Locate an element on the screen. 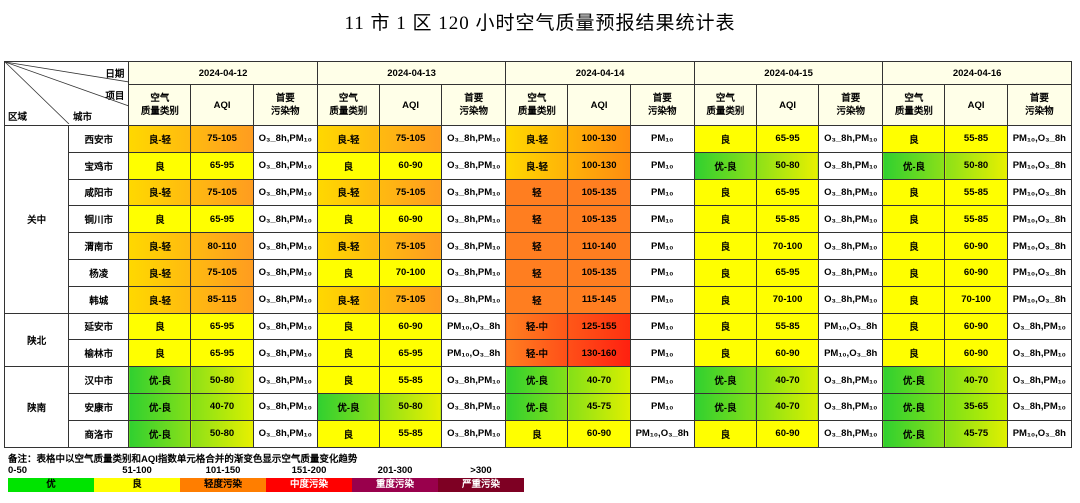  city-cell: 西安市 is located at coordinates (99, 139).